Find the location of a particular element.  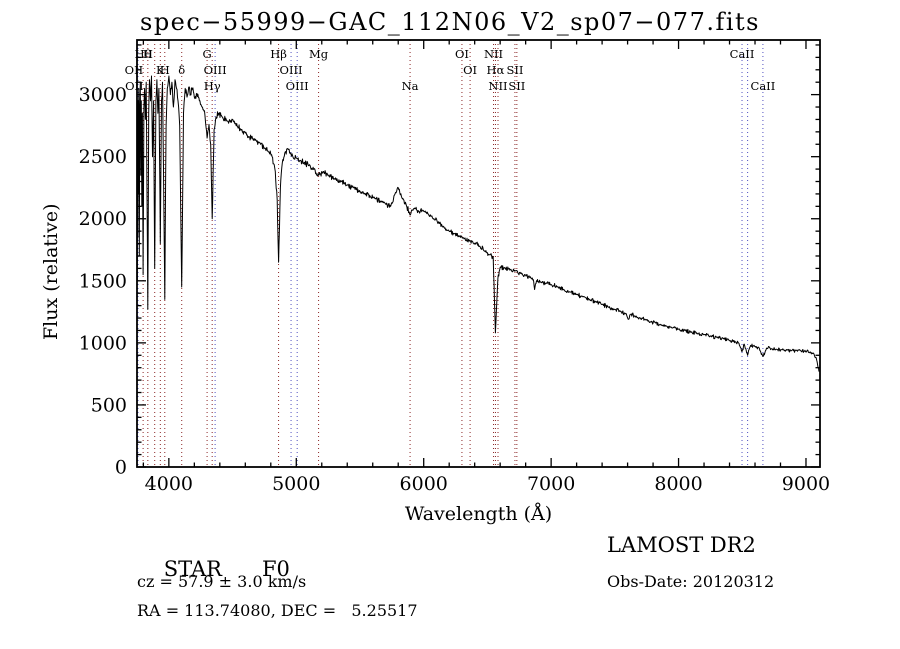

plot-title: spec−55999−GAC_112N06_V2_sp07−077.fits is located at coordinates (450, 22).